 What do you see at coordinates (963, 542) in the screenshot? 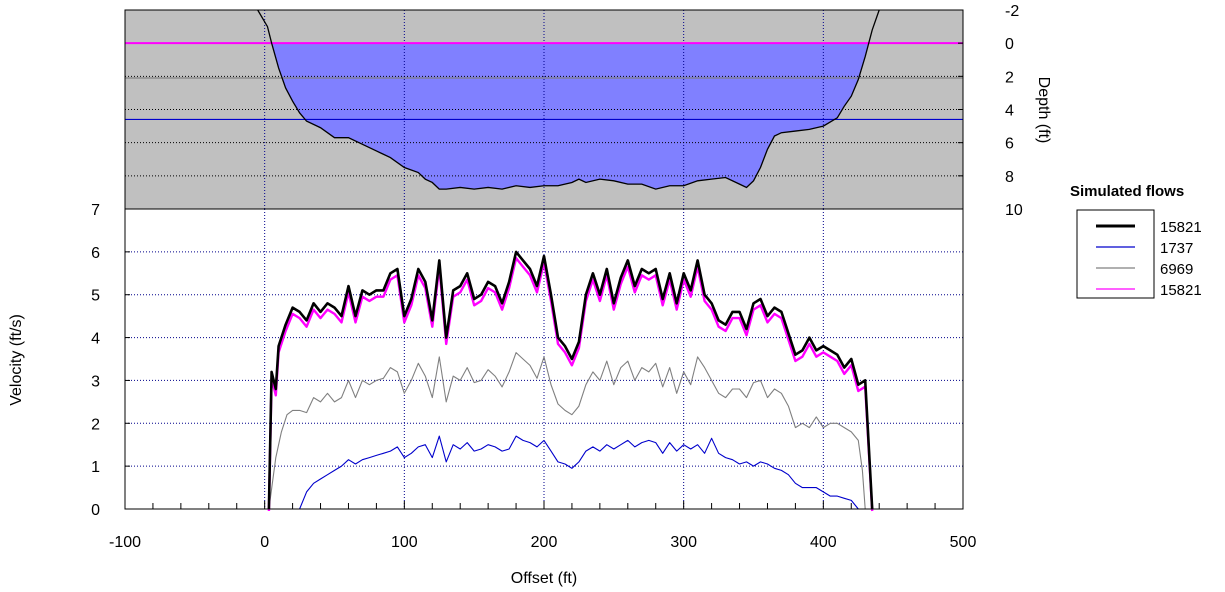
I see `x-tick-label: 500` at bounding box center [963, 542].